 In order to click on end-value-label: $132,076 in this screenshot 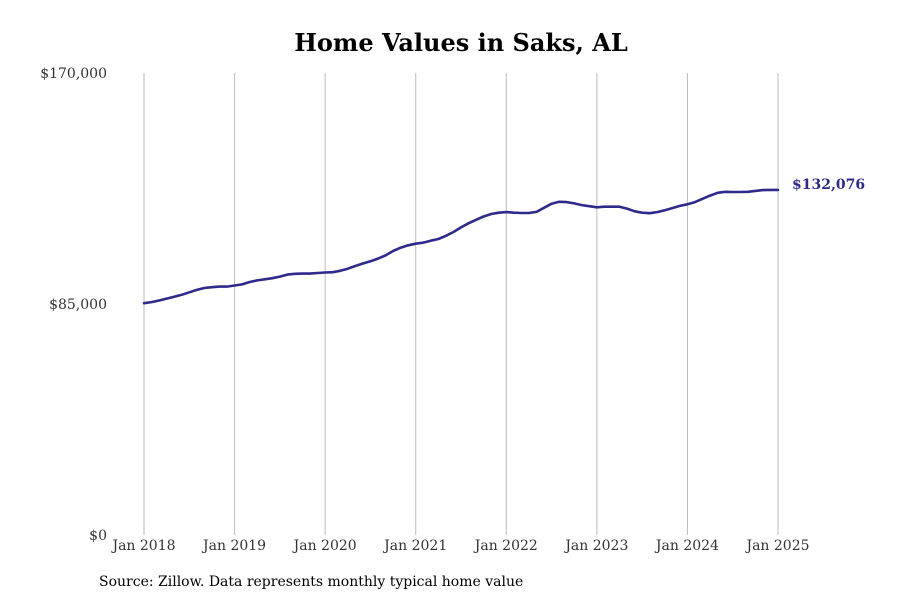, I will do `click(828, 185)`.